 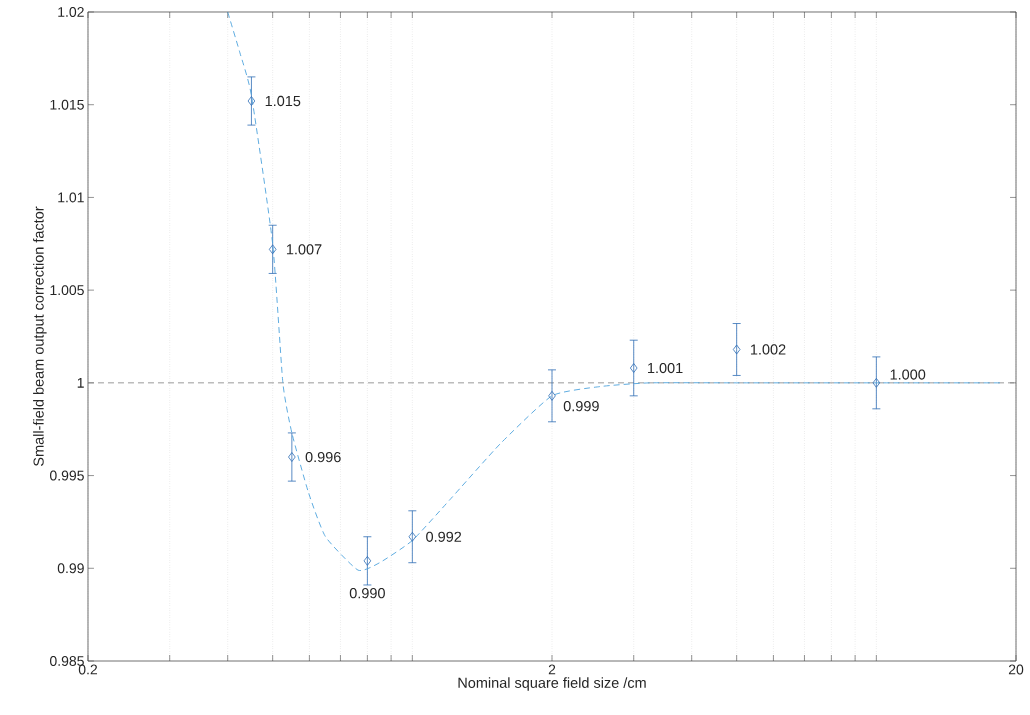 What do you see at coordinates (768, 349) in the screenshot?
I see `data-label: 1.002` at bounding box center [768, 349].